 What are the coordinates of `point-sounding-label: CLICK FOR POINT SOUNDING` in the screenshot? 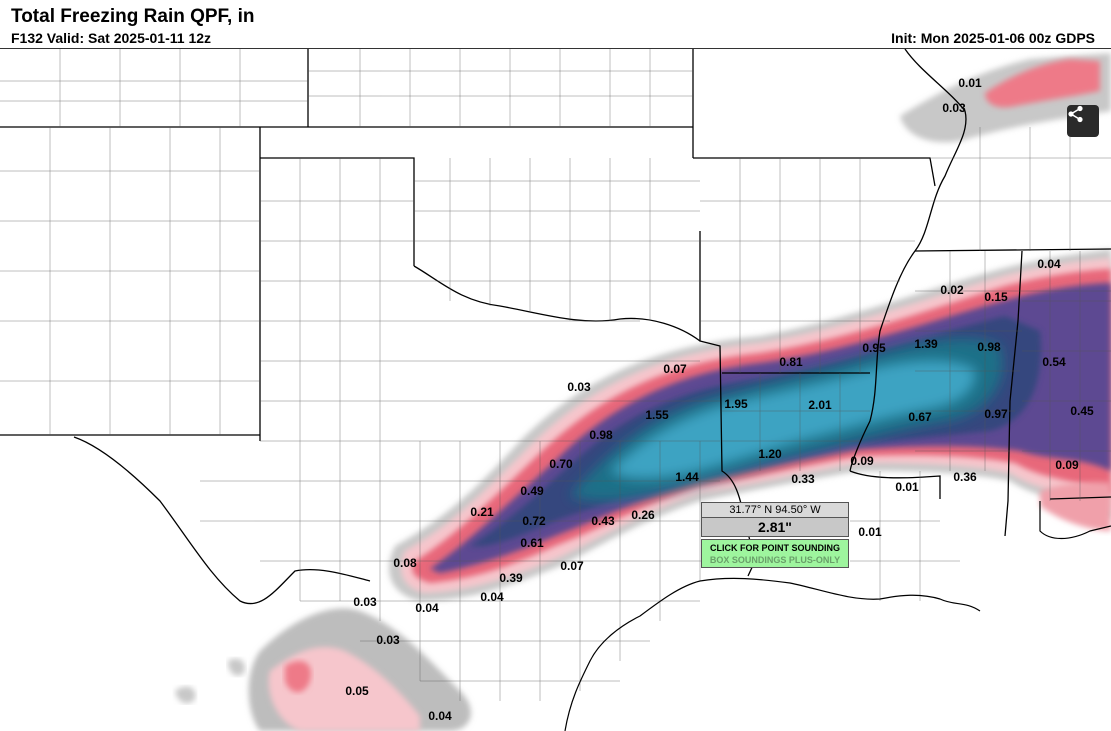 It's located at (775, 548).